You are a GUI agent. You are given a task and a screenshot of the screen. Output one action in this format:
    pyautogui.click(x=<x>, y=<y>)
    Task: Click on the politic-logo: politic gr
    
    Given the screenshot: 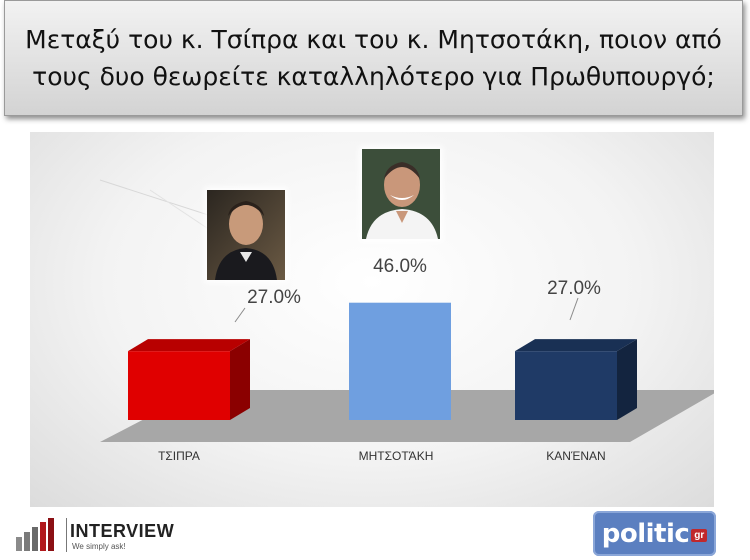 What is the action you would take?
    pyautogui.click(x=654, y=533)
    